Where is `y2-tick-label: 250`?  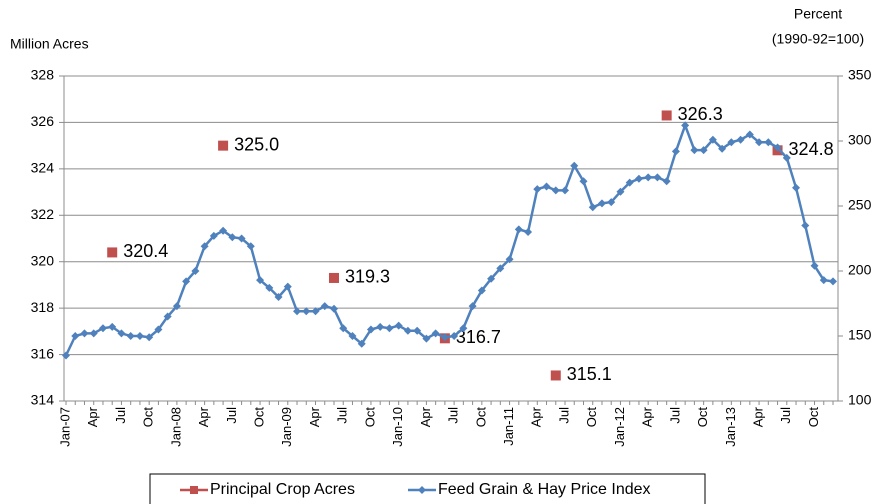
y2-tick-label: 250 is located at coordinates (860, 205).